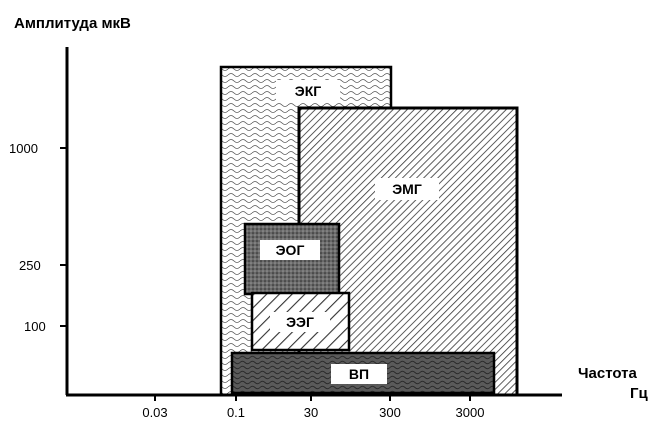  Describe the element at coordinates (390, 412) in the screenshot. I see `x-tick-label: 300` at that location.